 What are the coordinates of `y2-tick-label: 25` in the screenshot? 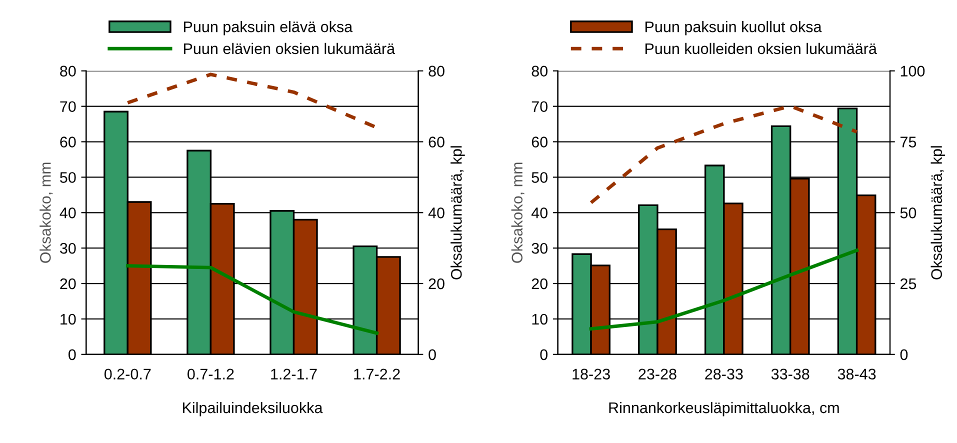 It's located at (908, 284).